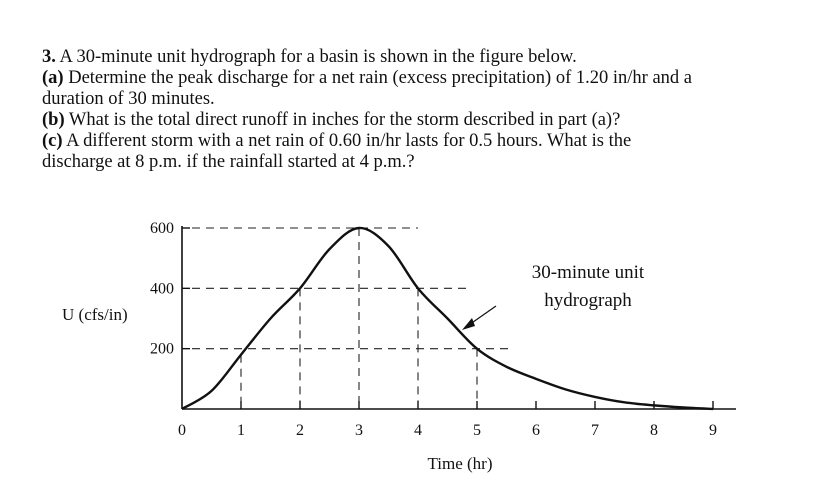 This screenshot has height=503, width=825. Describe the element at coordinates (182, 430) in the screenshot. I see `x-tick-label: 0` at that location.